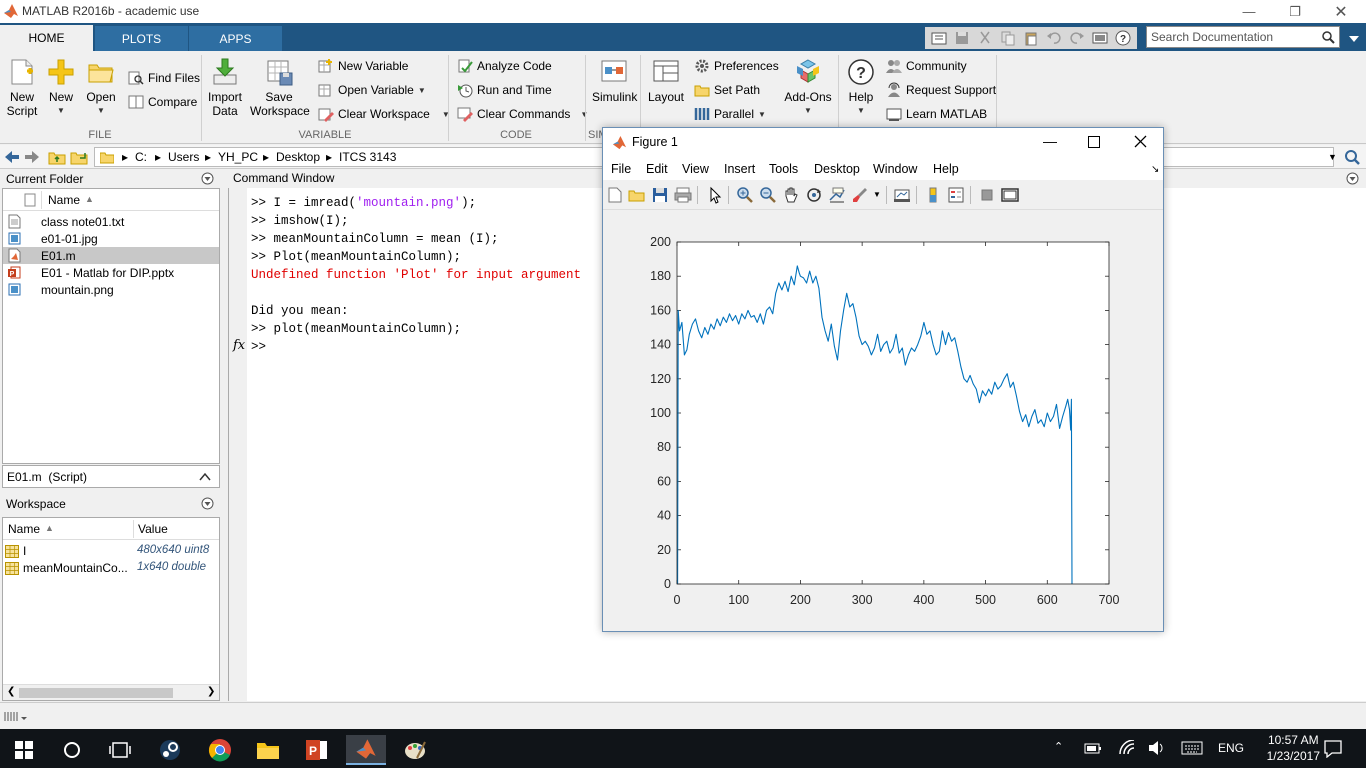 The height and width of the screenshot is (768, 1366). I want to click on parallel-dropdown-icon: ▼, so click(762, 114).